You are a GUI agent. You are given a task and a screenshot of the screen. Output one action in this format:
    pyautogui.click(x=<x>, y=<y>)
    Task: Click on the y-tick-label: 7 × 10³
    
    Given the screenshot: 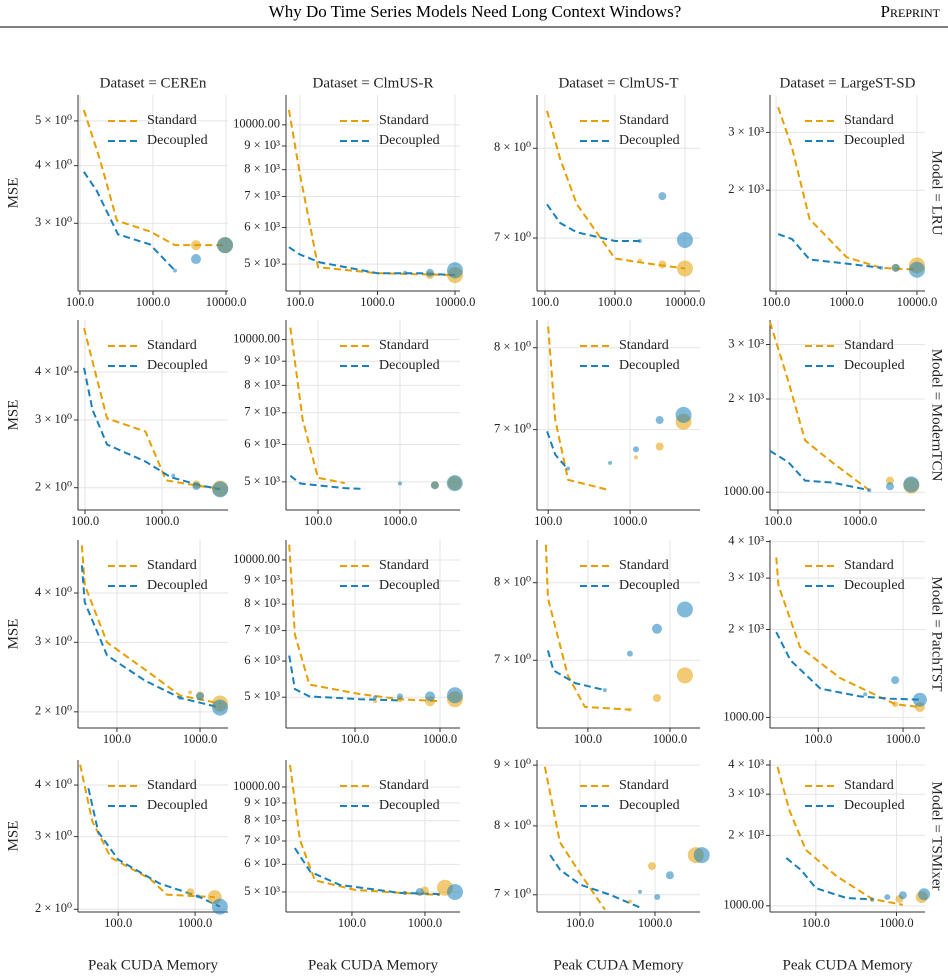 What is the action you would take?
    pyautogui.click(x=262, y=412)
    